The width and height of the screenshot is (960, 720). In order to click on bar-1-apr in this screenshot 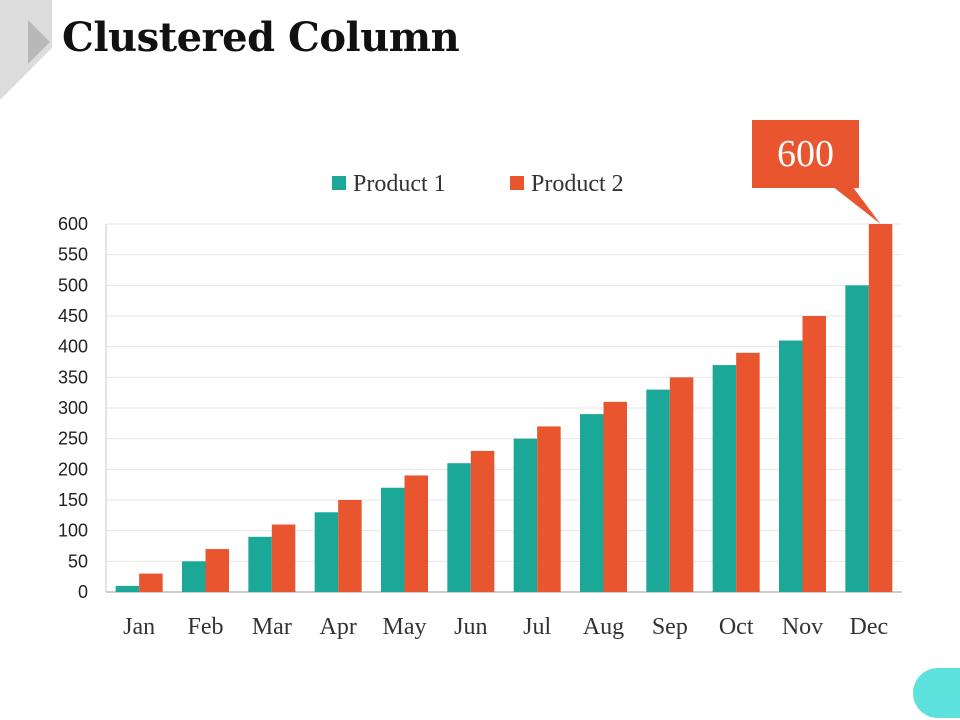, I will do `click(326, 552)`.